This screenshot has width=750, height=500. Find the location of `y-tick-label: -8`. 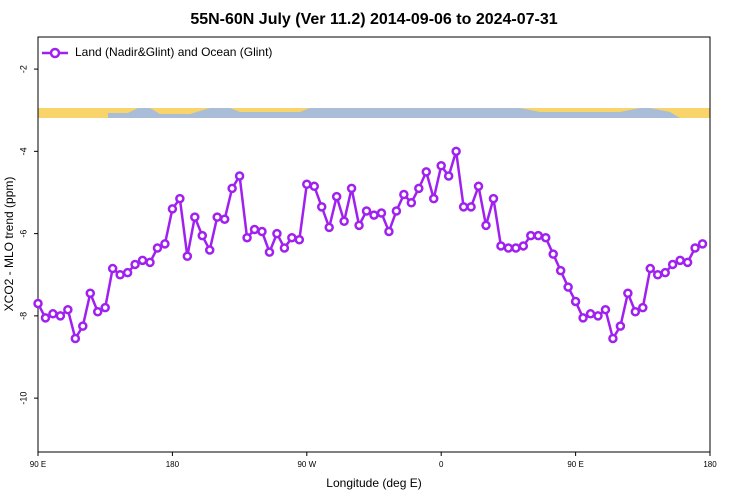

y-tick-label: -8 is located at coordinates (23, 316).